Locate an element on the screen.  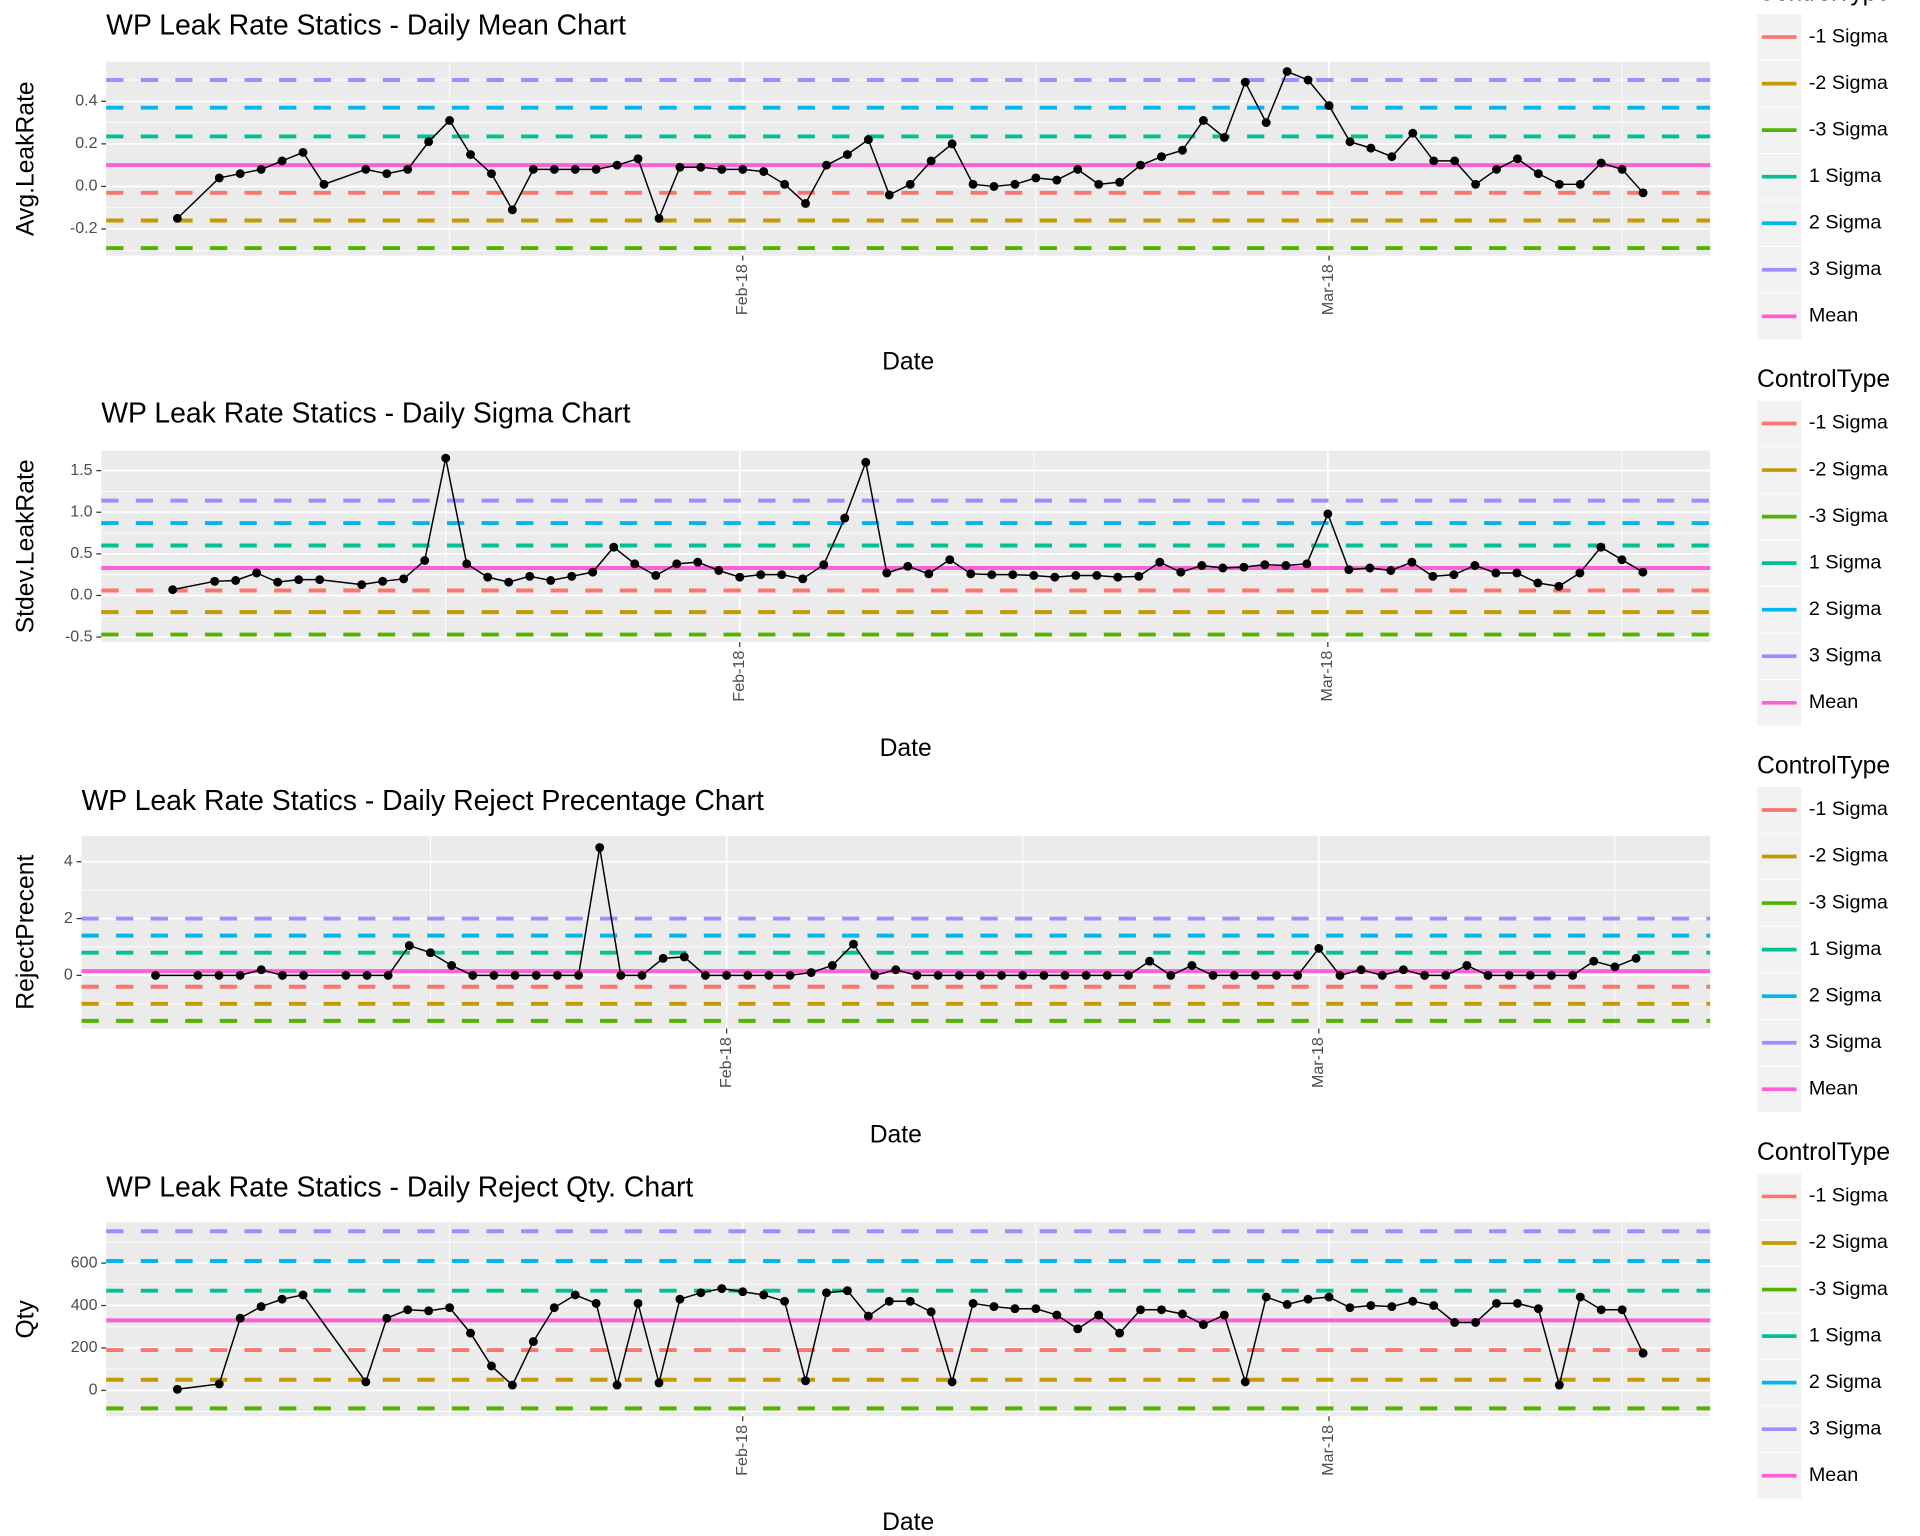
legend-label: -2 Sigma is located at coordinates (1848, 856).